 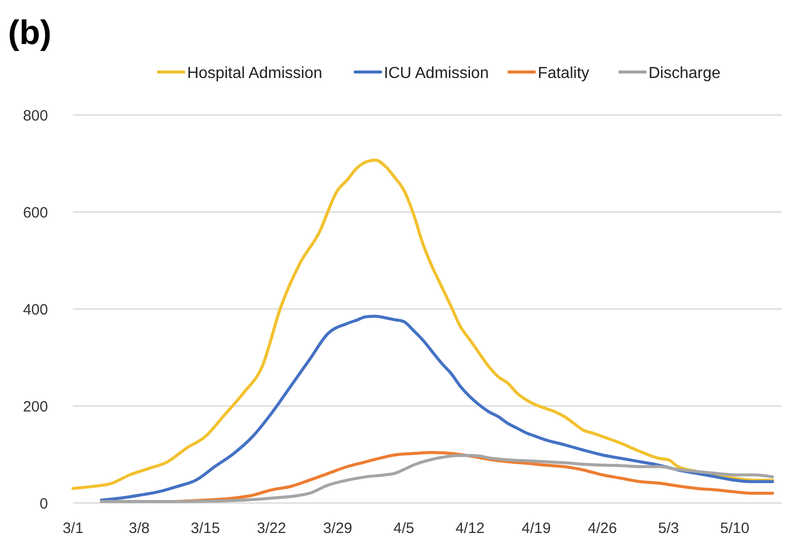 What do you see at coordinates (35, 115) in the screenshot?
I see `y-tick-label: 800` at bounding box center [35, 115].